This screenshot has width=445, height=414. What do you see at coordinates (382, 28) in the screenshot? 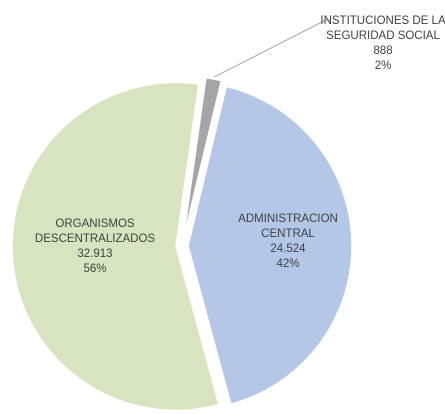
I see `category-label: INSTITUCIONES DE LA SEGURIDAD SOCIAL` at bounding box center [382, 28].